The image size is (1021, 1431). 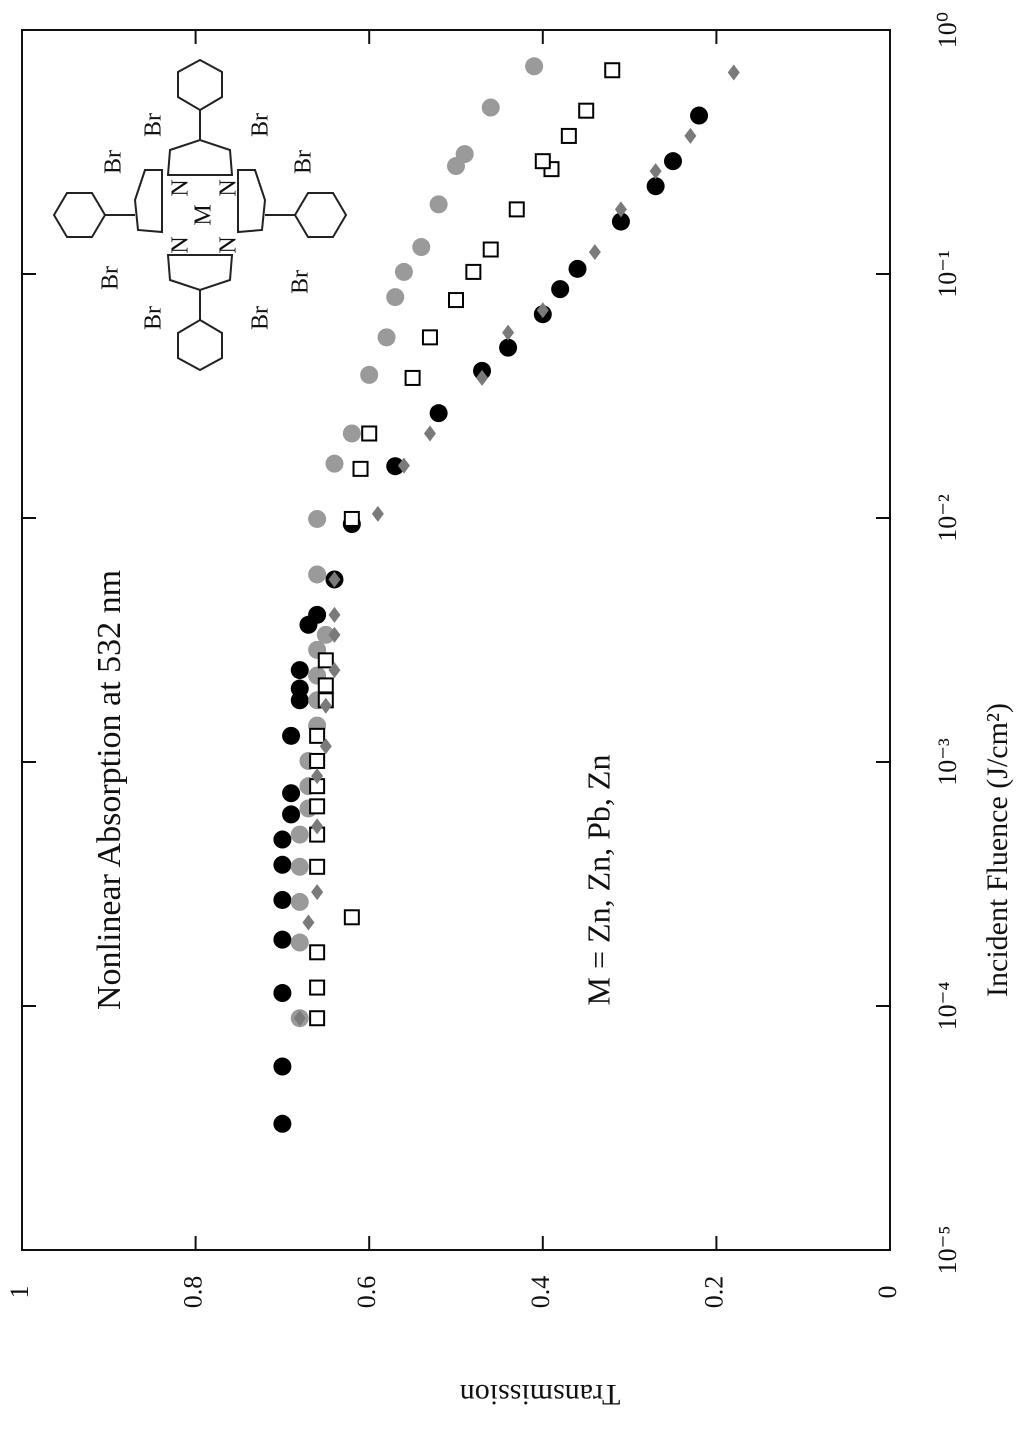 What do you see at coordinates (366, 1292) in the screenshot?
I see `y-tick-label: 0.6` at bounding box center [366, 1292].